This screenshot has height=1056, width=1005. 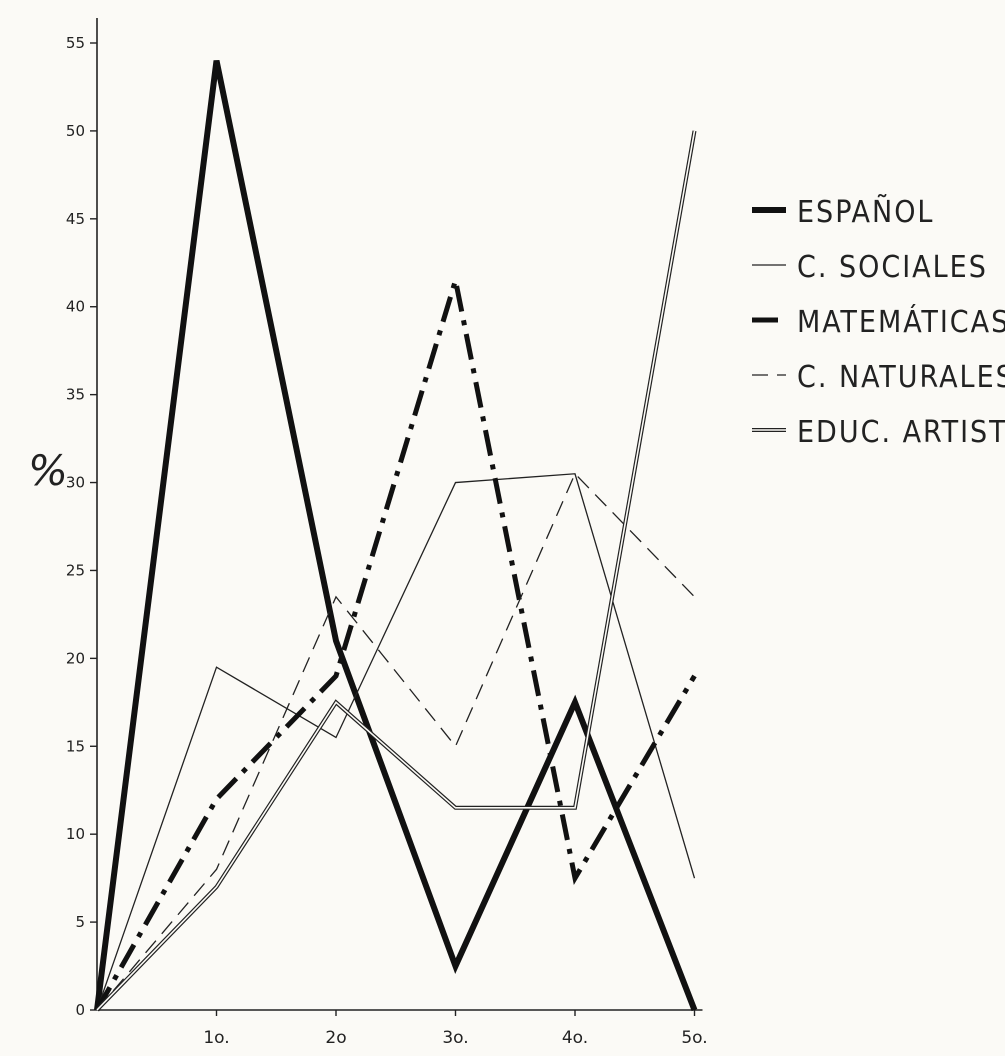 I want to click on x-tick-label: 1o., so click(x=216, y=1038).